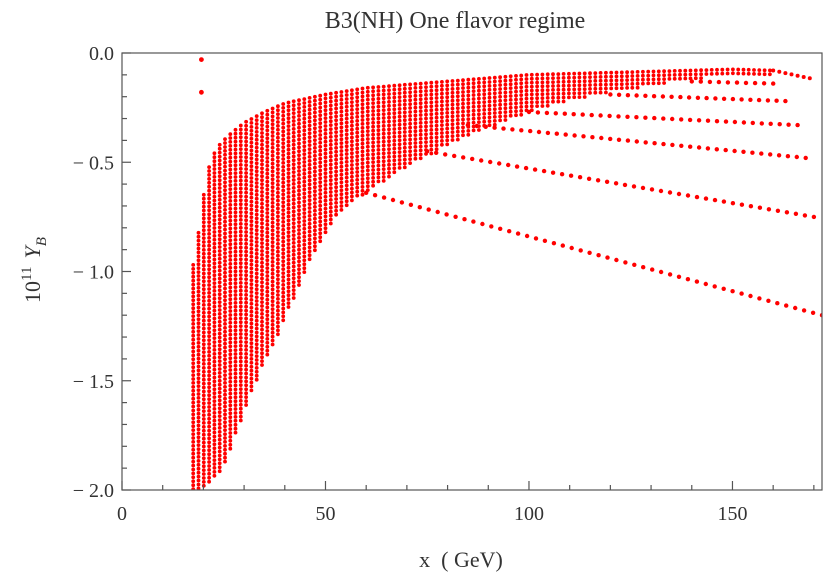  I want to click on y-tick-label: − 1.5, so click(93, 382).